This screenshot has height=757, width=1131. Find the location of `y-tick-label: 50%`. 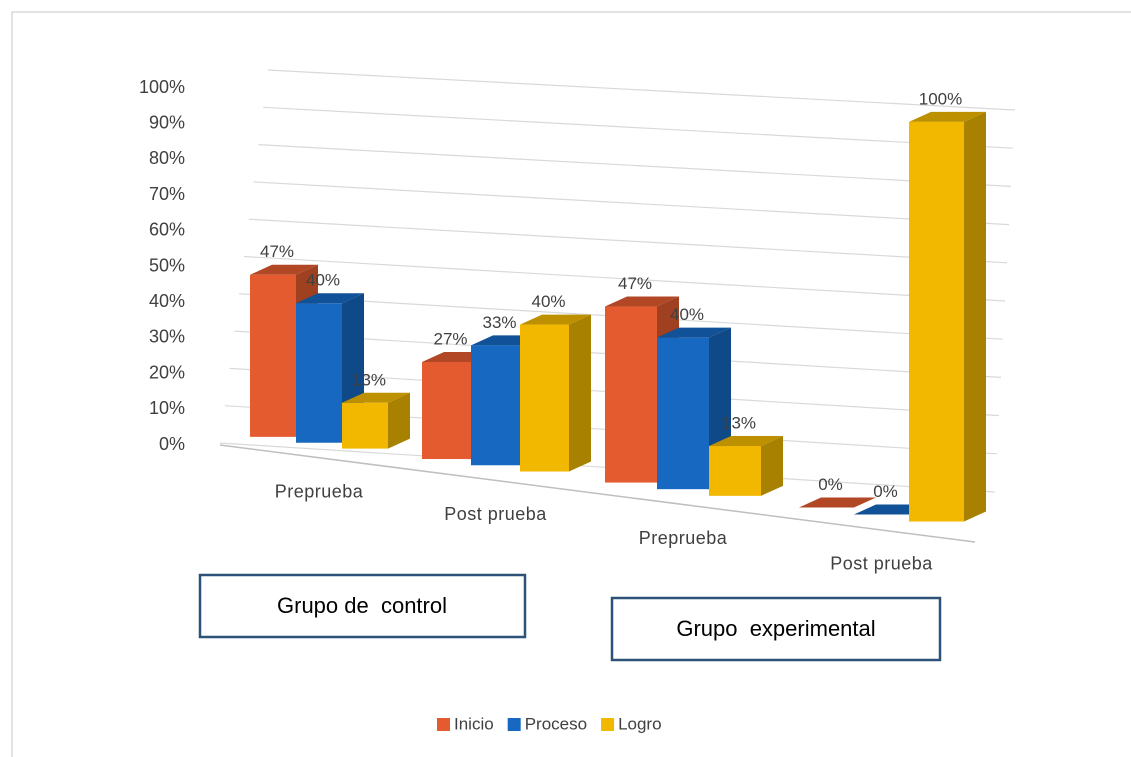

y-tick-label: 50% is located at coordinates (167, 265).